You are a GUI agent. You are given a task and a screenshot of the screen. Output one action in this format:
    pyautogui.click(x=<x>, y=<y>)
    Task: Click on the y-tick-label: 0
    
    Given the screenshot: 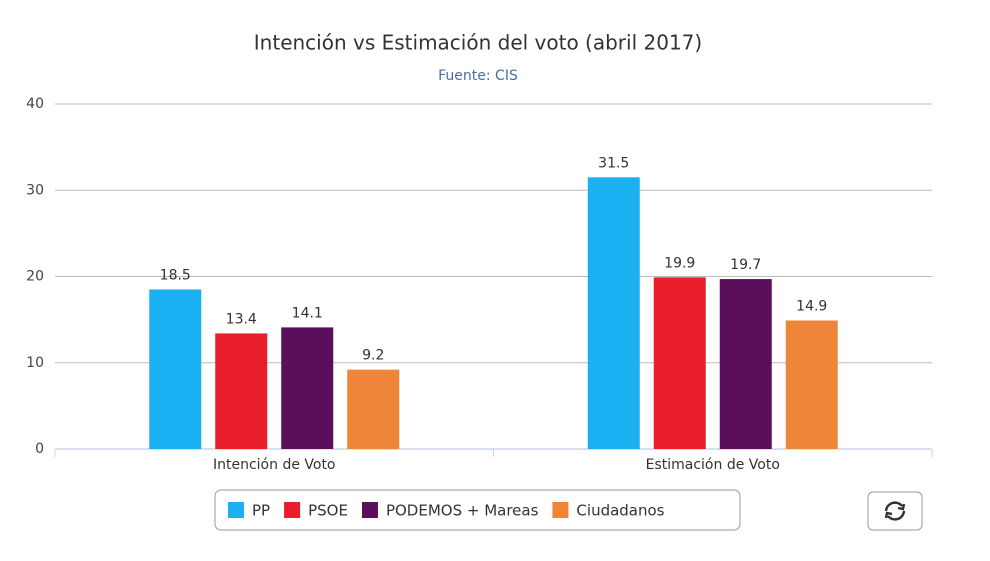 What is the action you would take?
    pyautogui.click(x=39, y=449)
    